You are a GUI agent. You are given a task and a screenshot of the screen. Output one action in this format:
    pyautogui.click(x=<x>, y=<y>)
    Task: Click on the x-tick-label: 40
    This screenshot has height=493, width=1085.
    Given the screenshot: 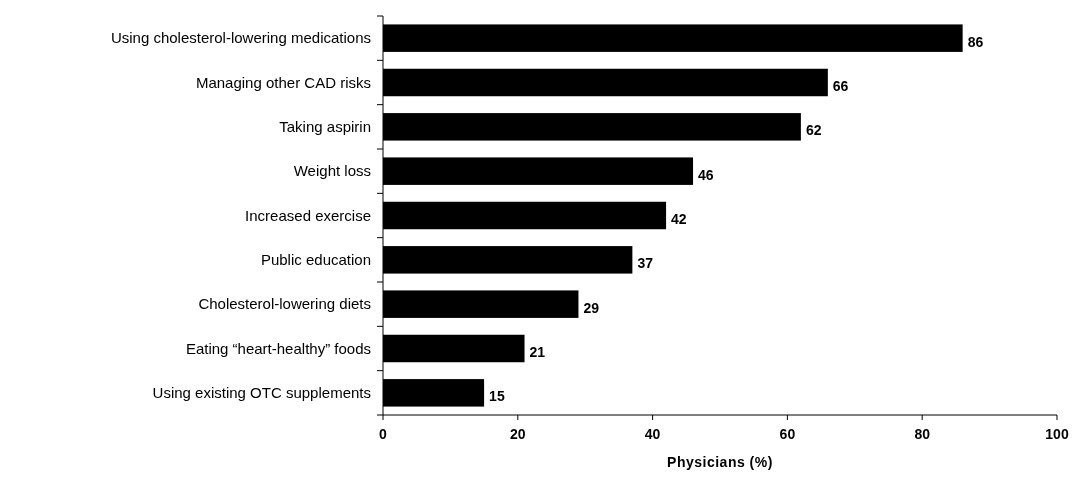 What is the action you would take?
    pyautogui.click(x=652, y=434)
    